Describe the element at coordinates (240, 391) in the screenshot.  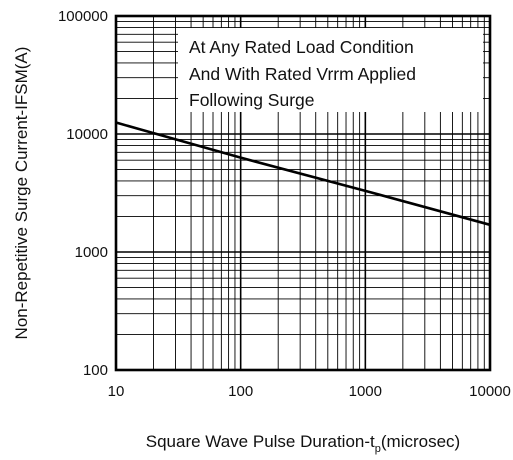
I see `x-tick-100: 100` at that location.